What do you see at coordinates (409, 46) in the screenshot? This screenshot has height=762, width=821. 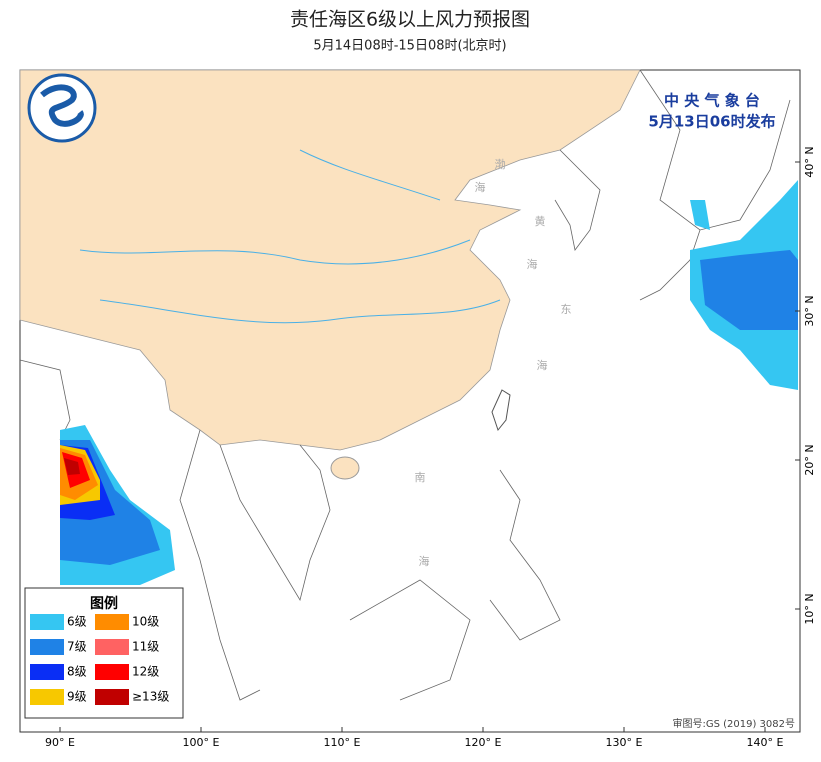 I see `subtitle: 5月14日08时-15日08时(北京时)` at bounding box center [409, 46].